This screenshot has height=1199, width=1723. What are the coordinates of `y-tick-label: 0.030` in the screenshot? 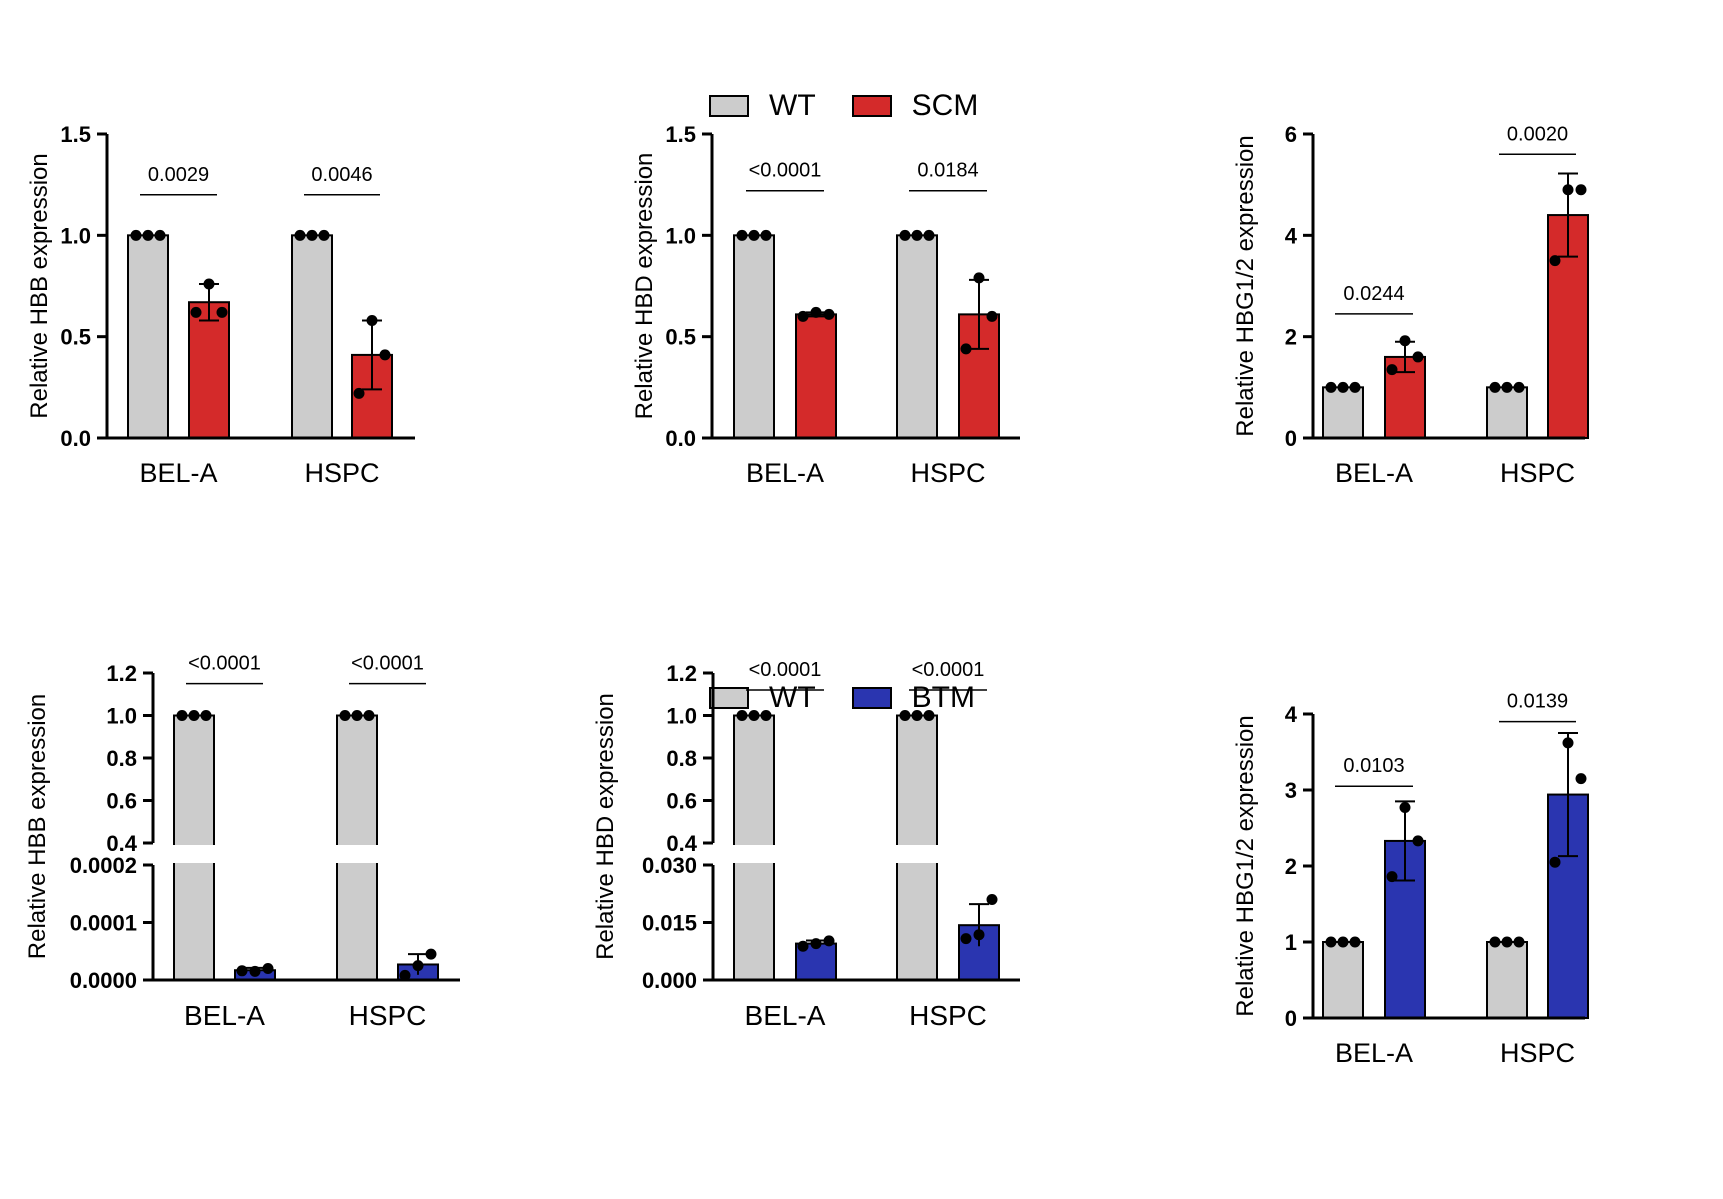 It's located at (669, 865).